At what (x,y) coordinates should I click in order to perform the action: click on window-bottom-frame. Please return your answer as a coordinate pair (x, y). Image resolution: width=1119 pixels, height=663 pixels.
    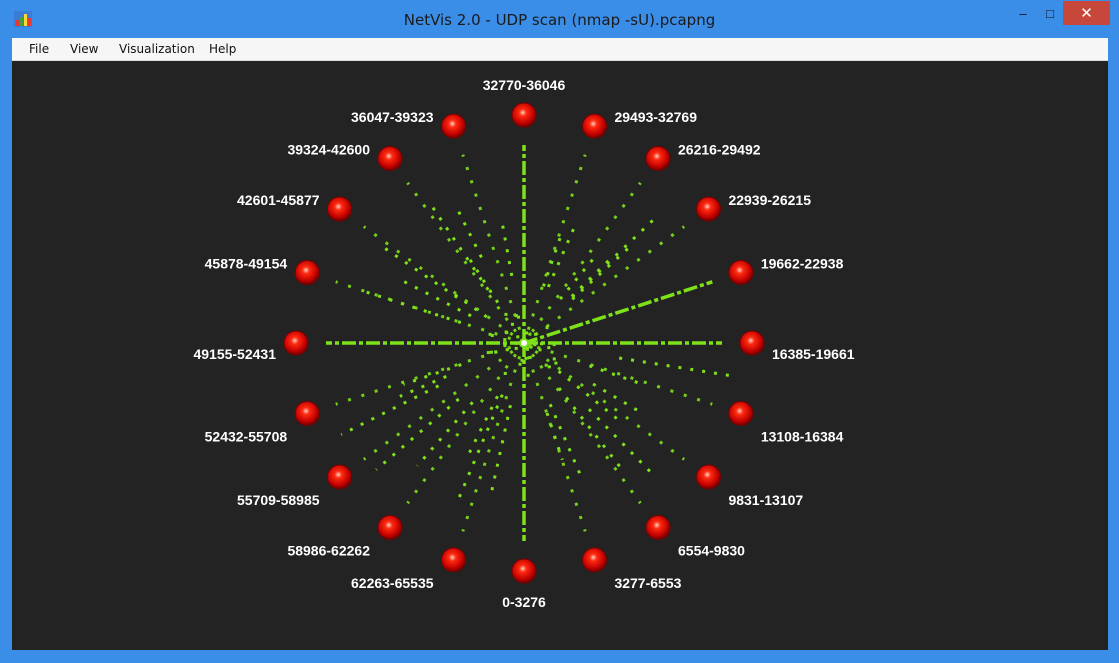
    Looking at the image, I should click on (559, 656).